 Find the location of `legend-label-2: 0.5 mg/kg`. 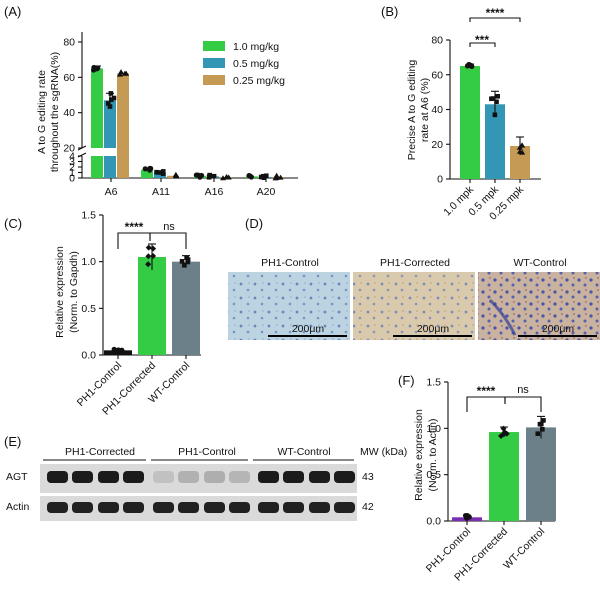

legend-label-2: 0.5 mg/kg is located at coordinates (256, 64).